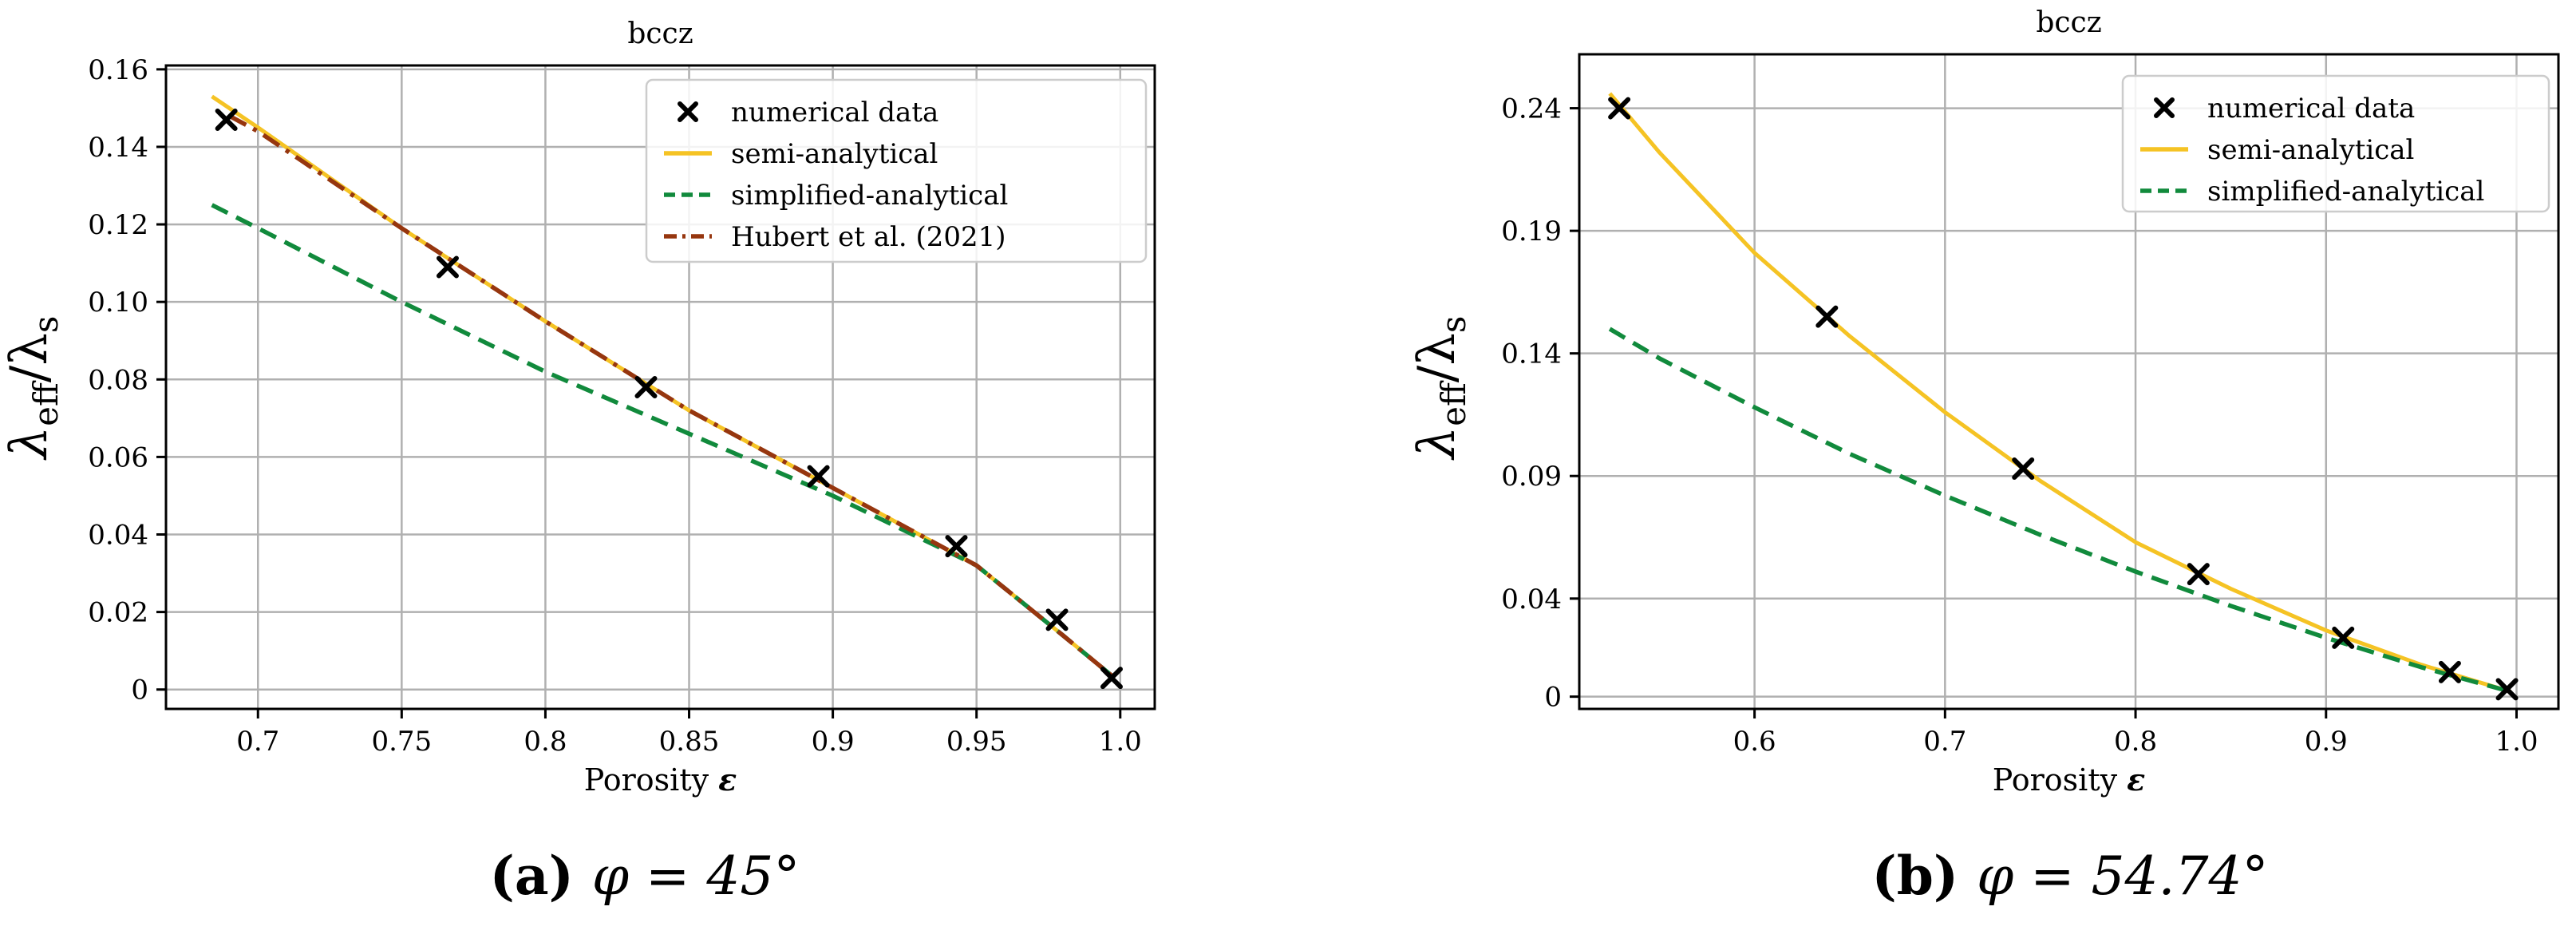 The width and height of the screenshot is (2576, 950). Describe the element at coordinates (118, 303) in the screenshot. I see `y-tick-label: 0.10` at that location.